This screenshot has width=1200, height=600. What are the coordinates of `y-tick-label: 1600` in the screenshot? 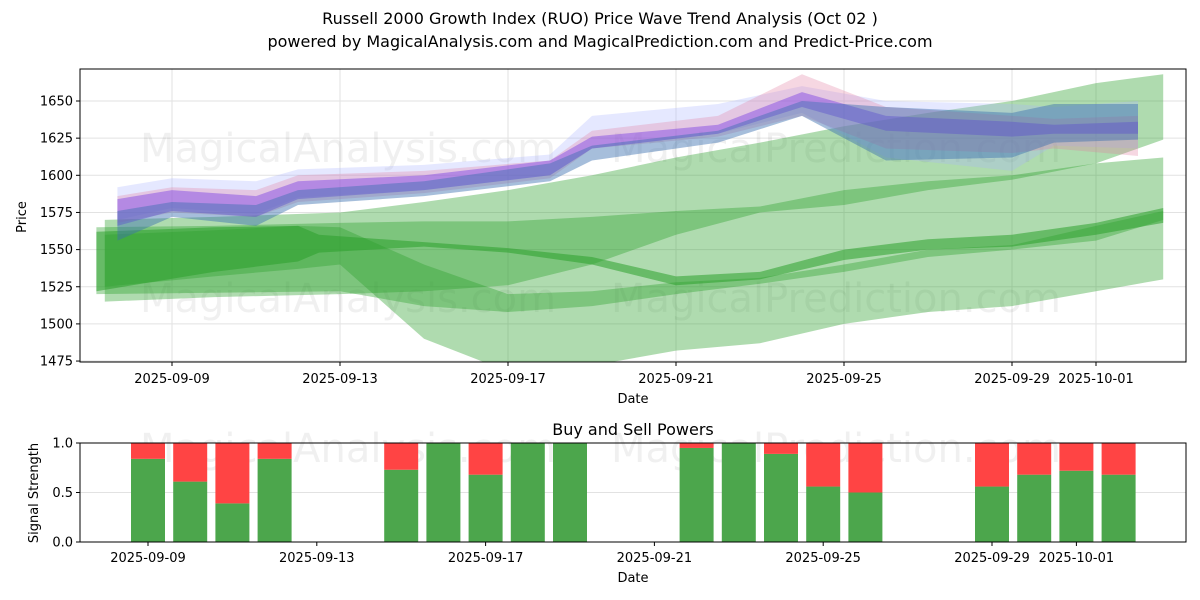 It's located at (56, 176).